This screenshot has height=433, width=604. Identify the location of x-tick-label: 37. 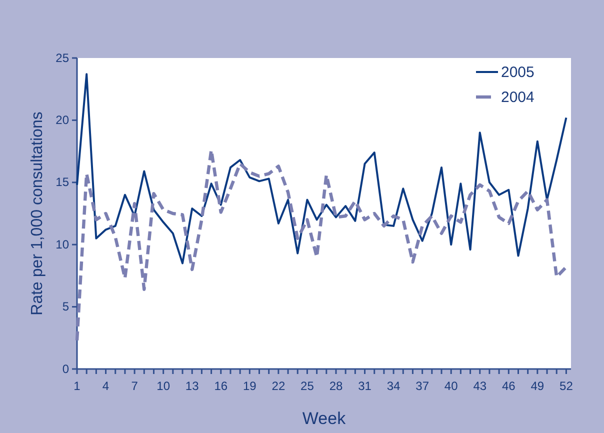
(423, 386).